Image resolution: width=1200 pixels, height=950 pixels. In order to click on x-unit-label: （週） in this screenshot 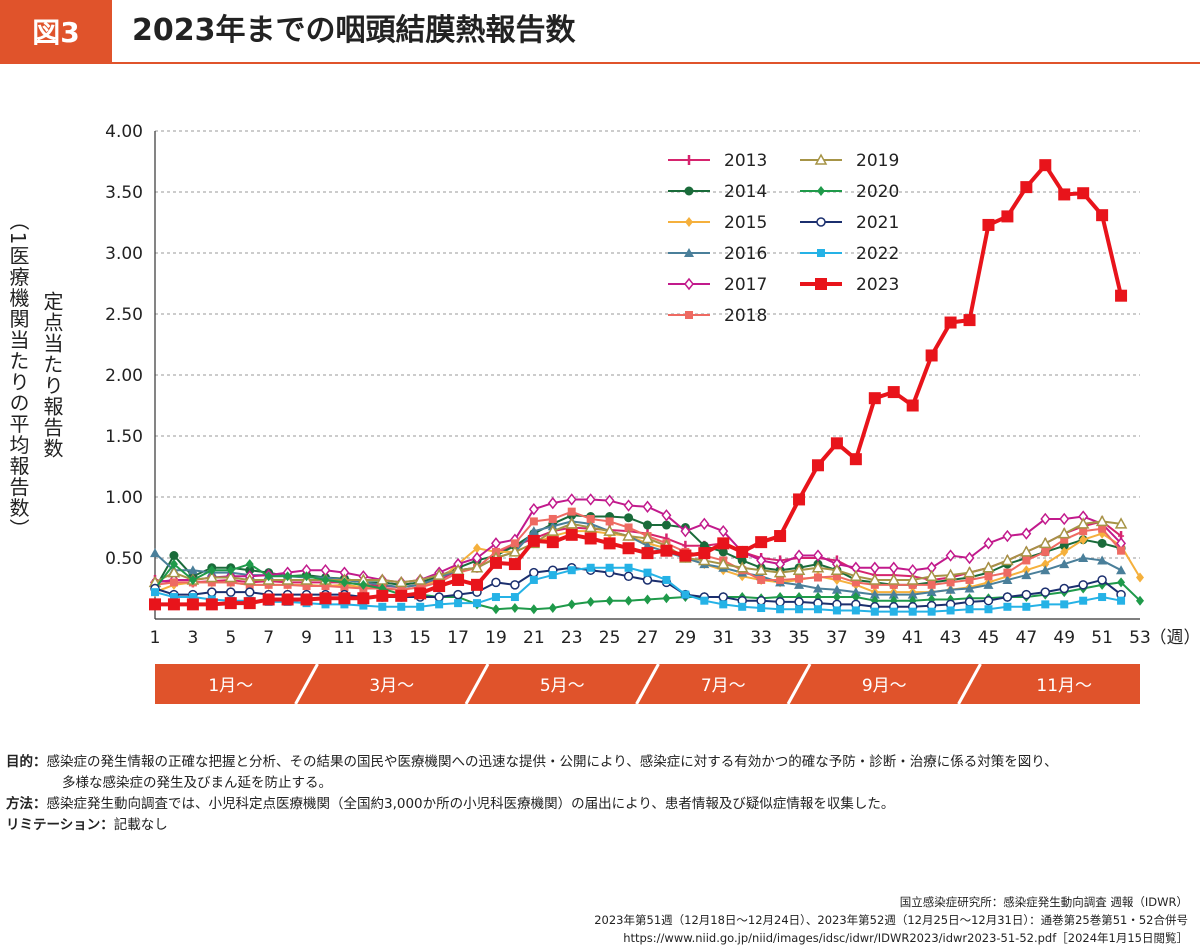, I will do `click(1175, 638)`.